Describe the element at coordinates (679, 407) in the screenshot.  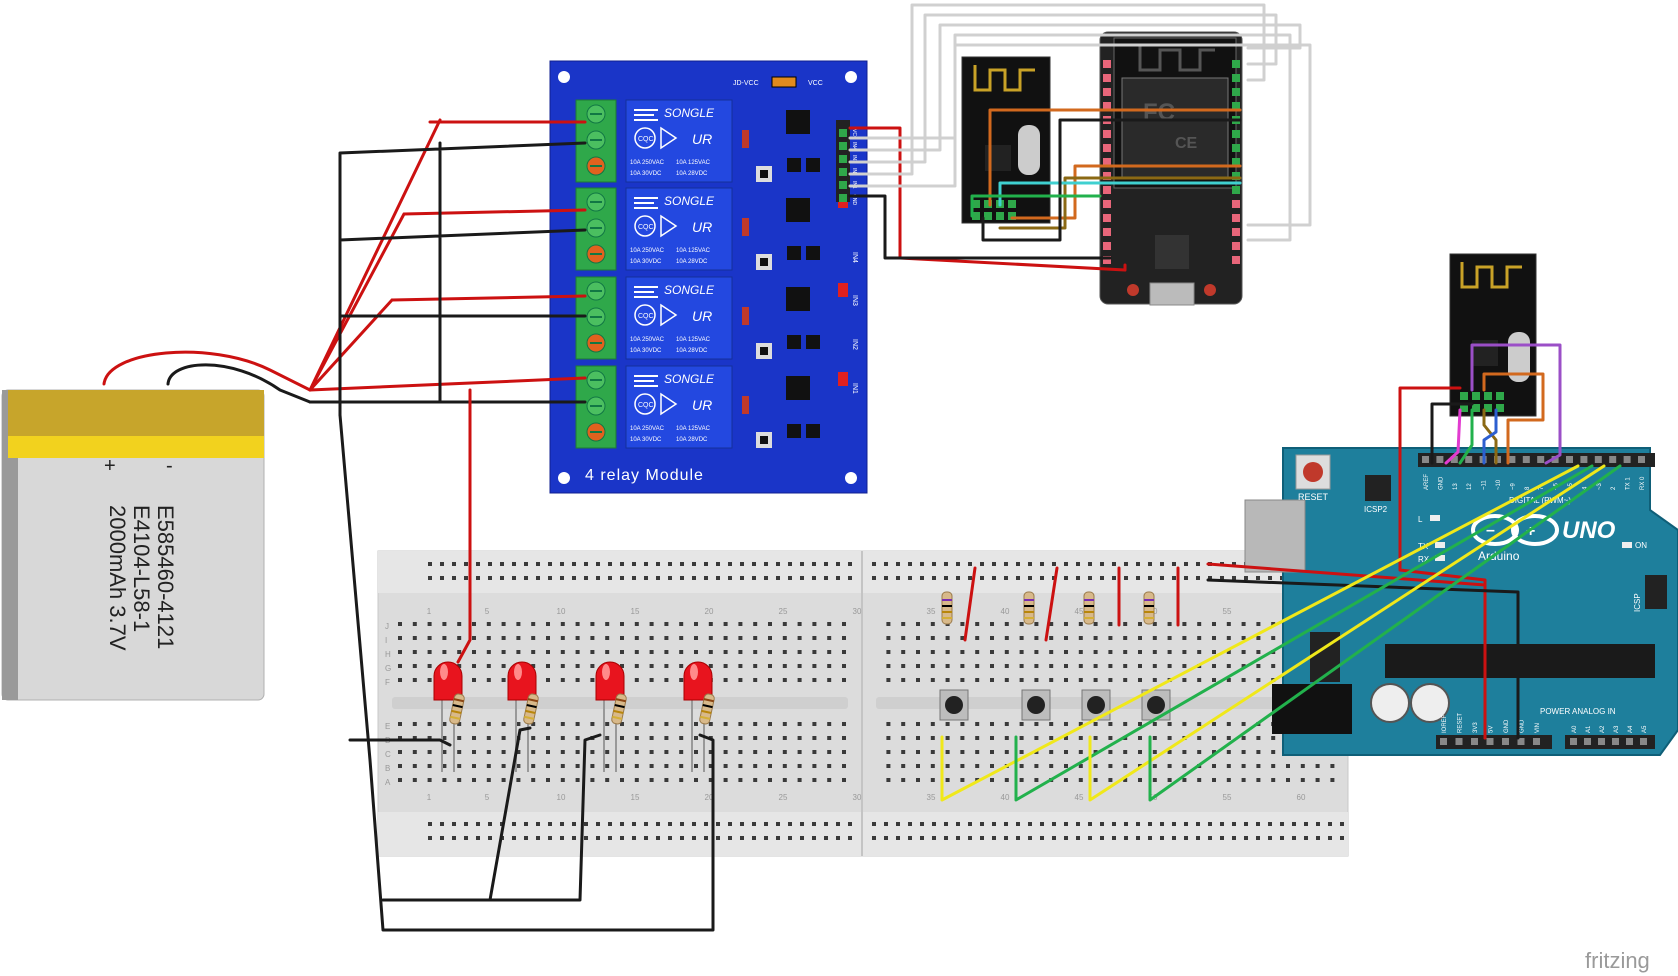
I see `relay-body` at that location.